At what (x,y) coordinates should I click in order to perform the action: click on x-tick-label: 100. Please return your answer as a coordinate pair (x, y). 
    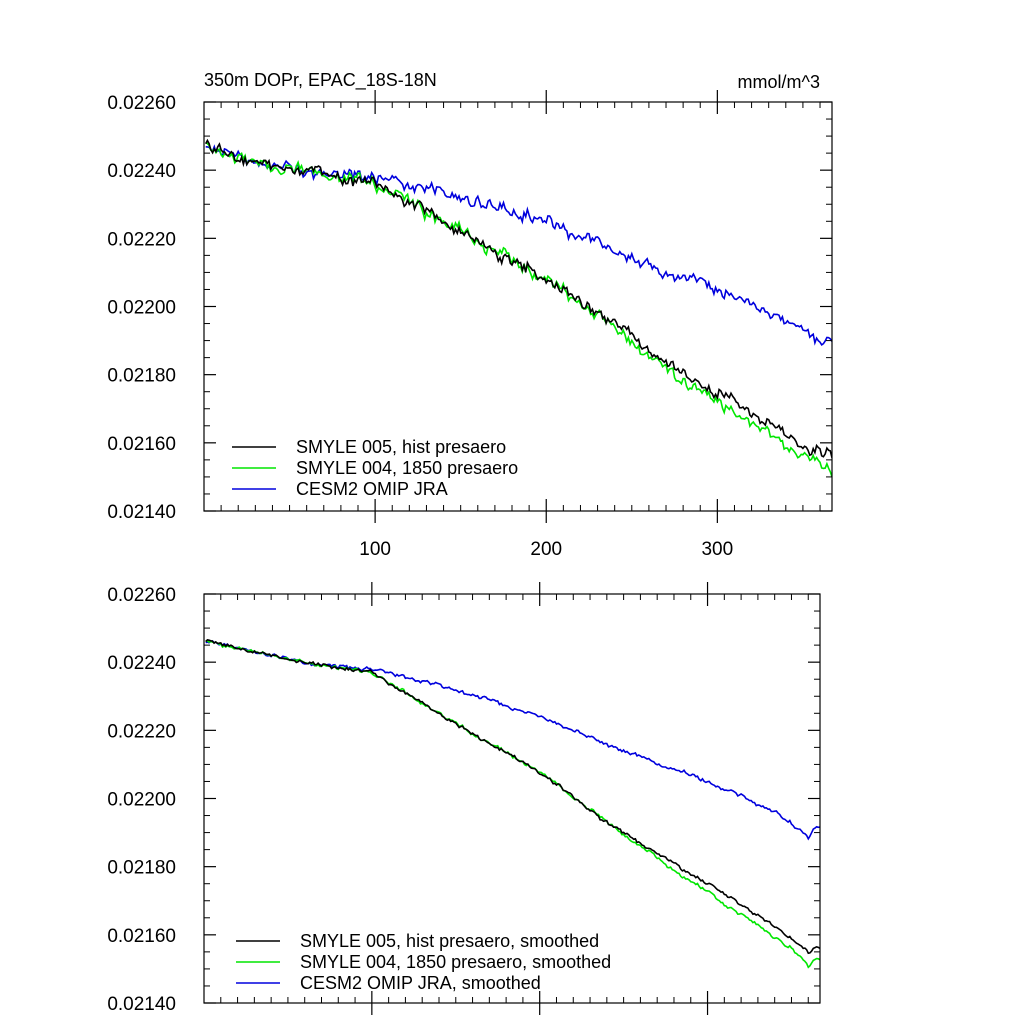
    Looking at the image, I should click on (375, 549).